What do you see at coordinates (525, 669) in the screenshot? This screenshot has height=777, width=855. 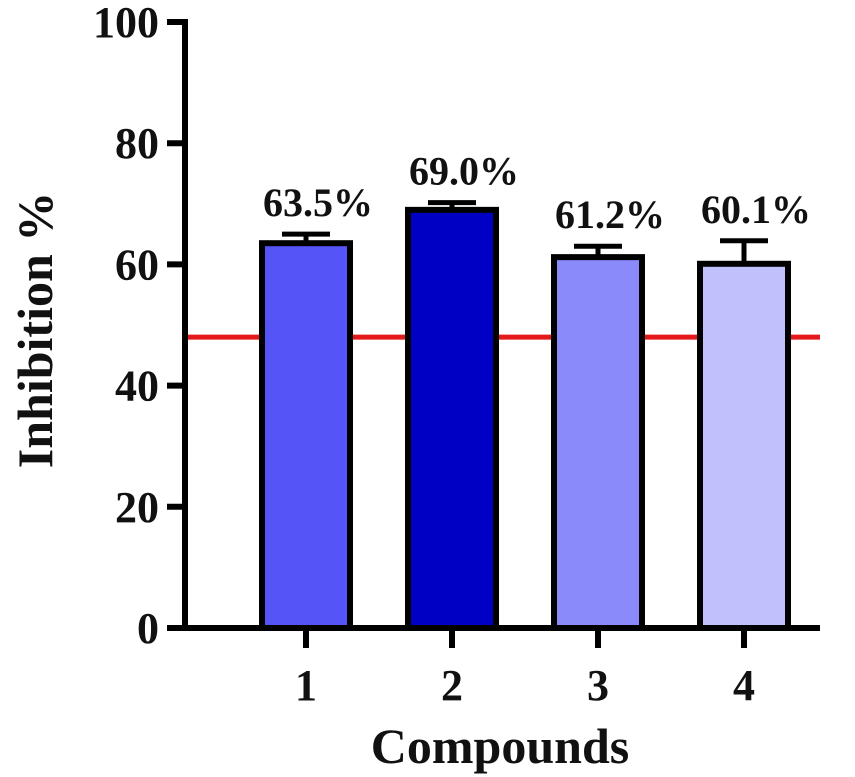 I see `x-ticks: 1 2 3 4` at bounding box center [525, 669].